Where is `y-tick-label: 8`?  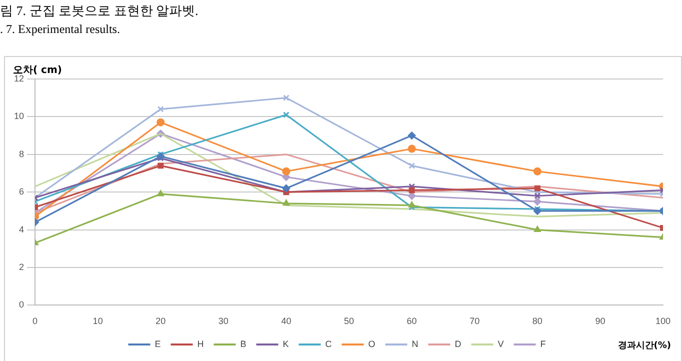
y-tick-label: 8 is located at coordinates (21, 153).